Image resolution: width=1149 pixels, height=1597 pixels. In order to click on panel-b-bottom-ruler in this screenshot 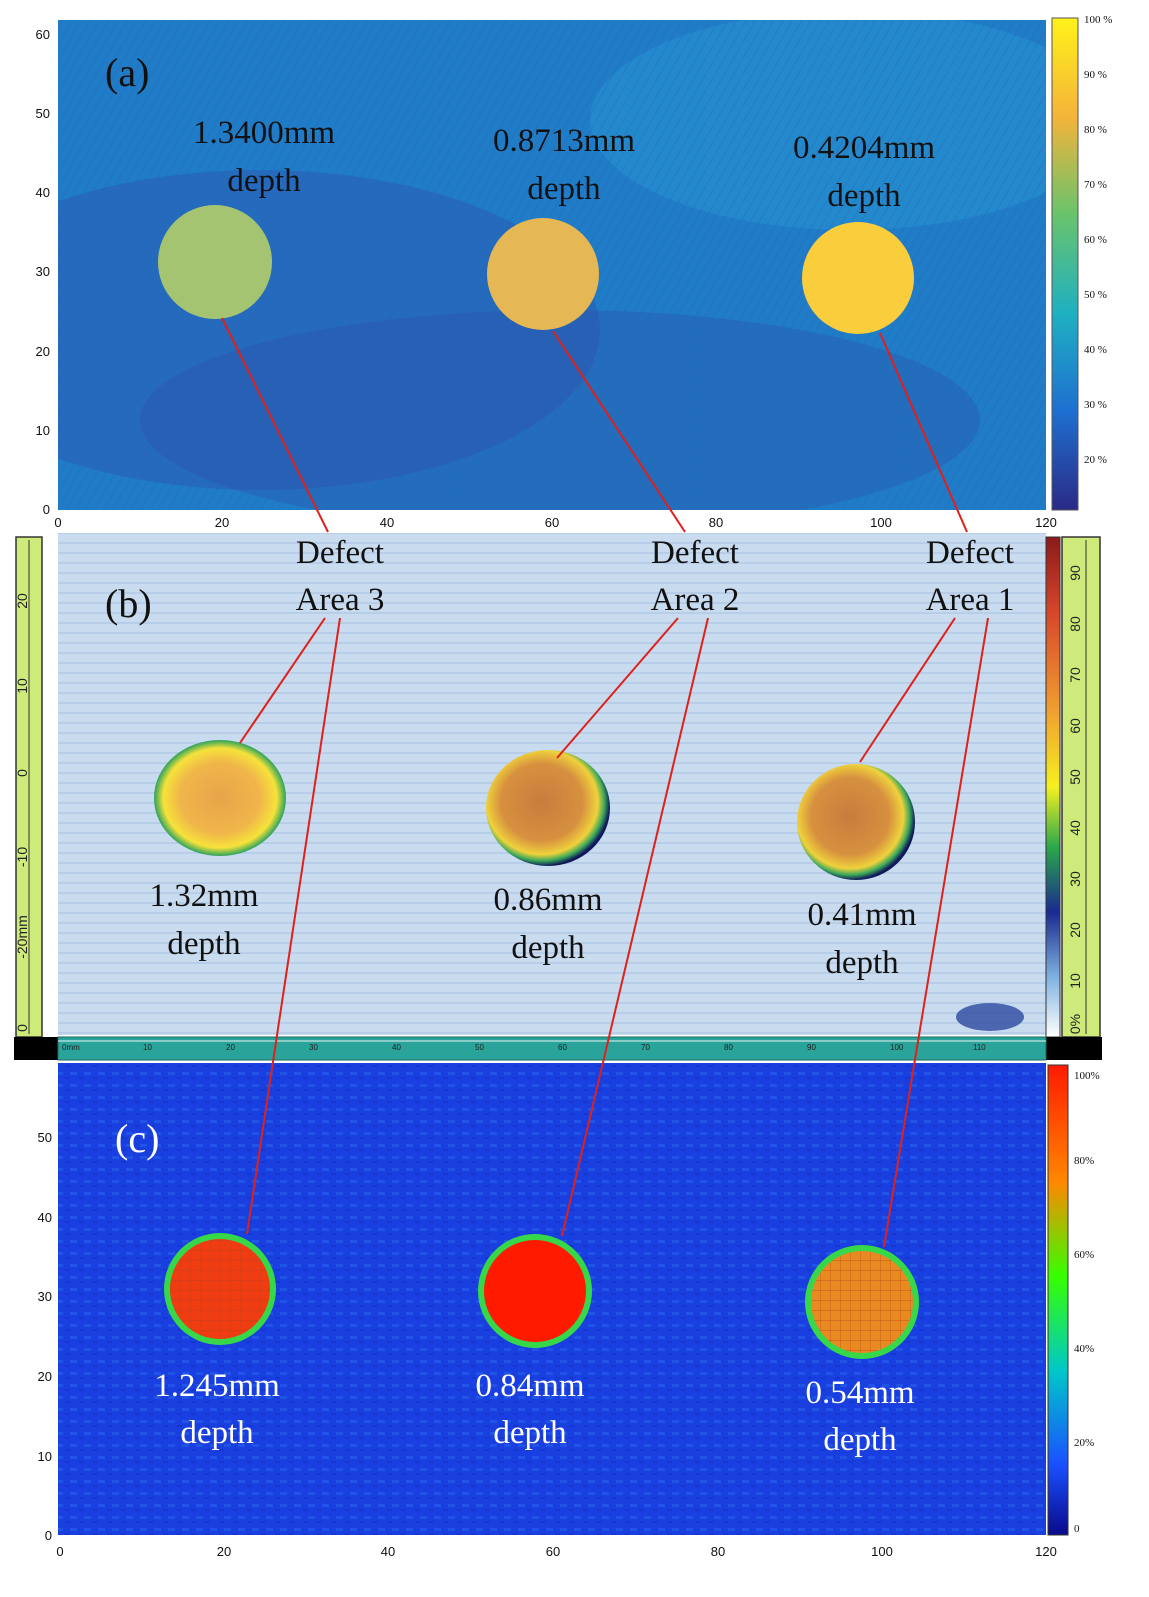, I will do `click(552, 1048)`.